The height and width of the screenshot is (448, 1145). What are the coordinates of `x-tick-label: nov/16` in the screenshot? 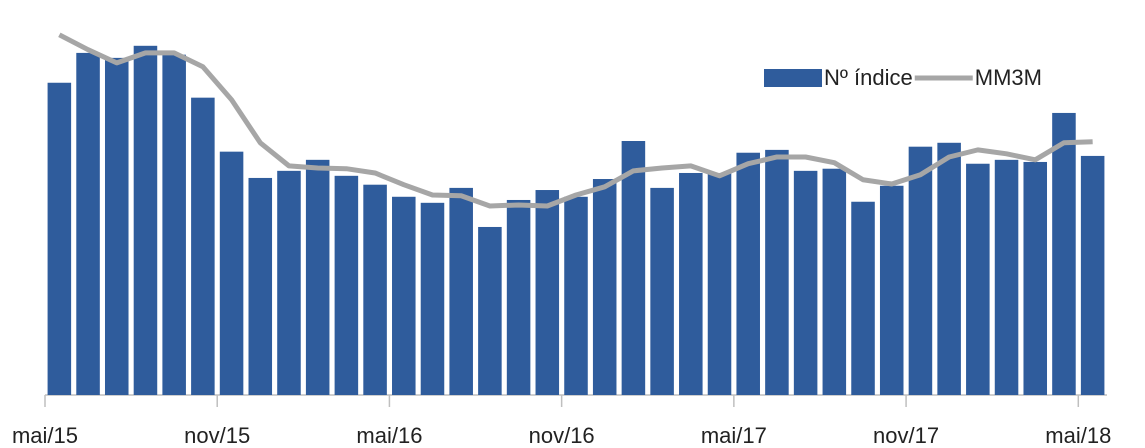 It's located at (562, 435).